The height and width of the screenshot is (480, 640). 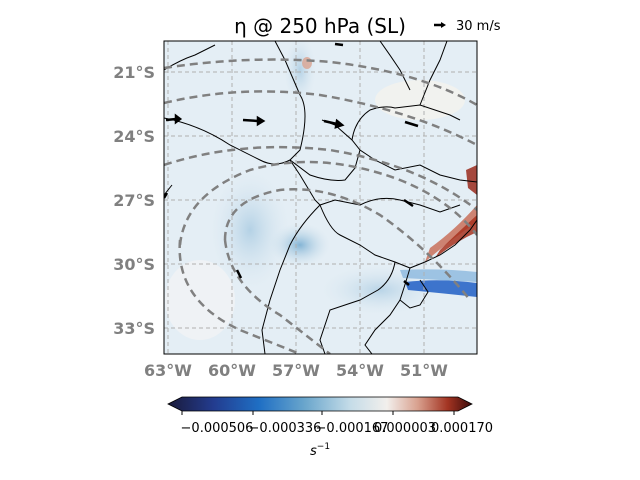 I want to click on lat-label: 33°S, so click(x=134, y=328).